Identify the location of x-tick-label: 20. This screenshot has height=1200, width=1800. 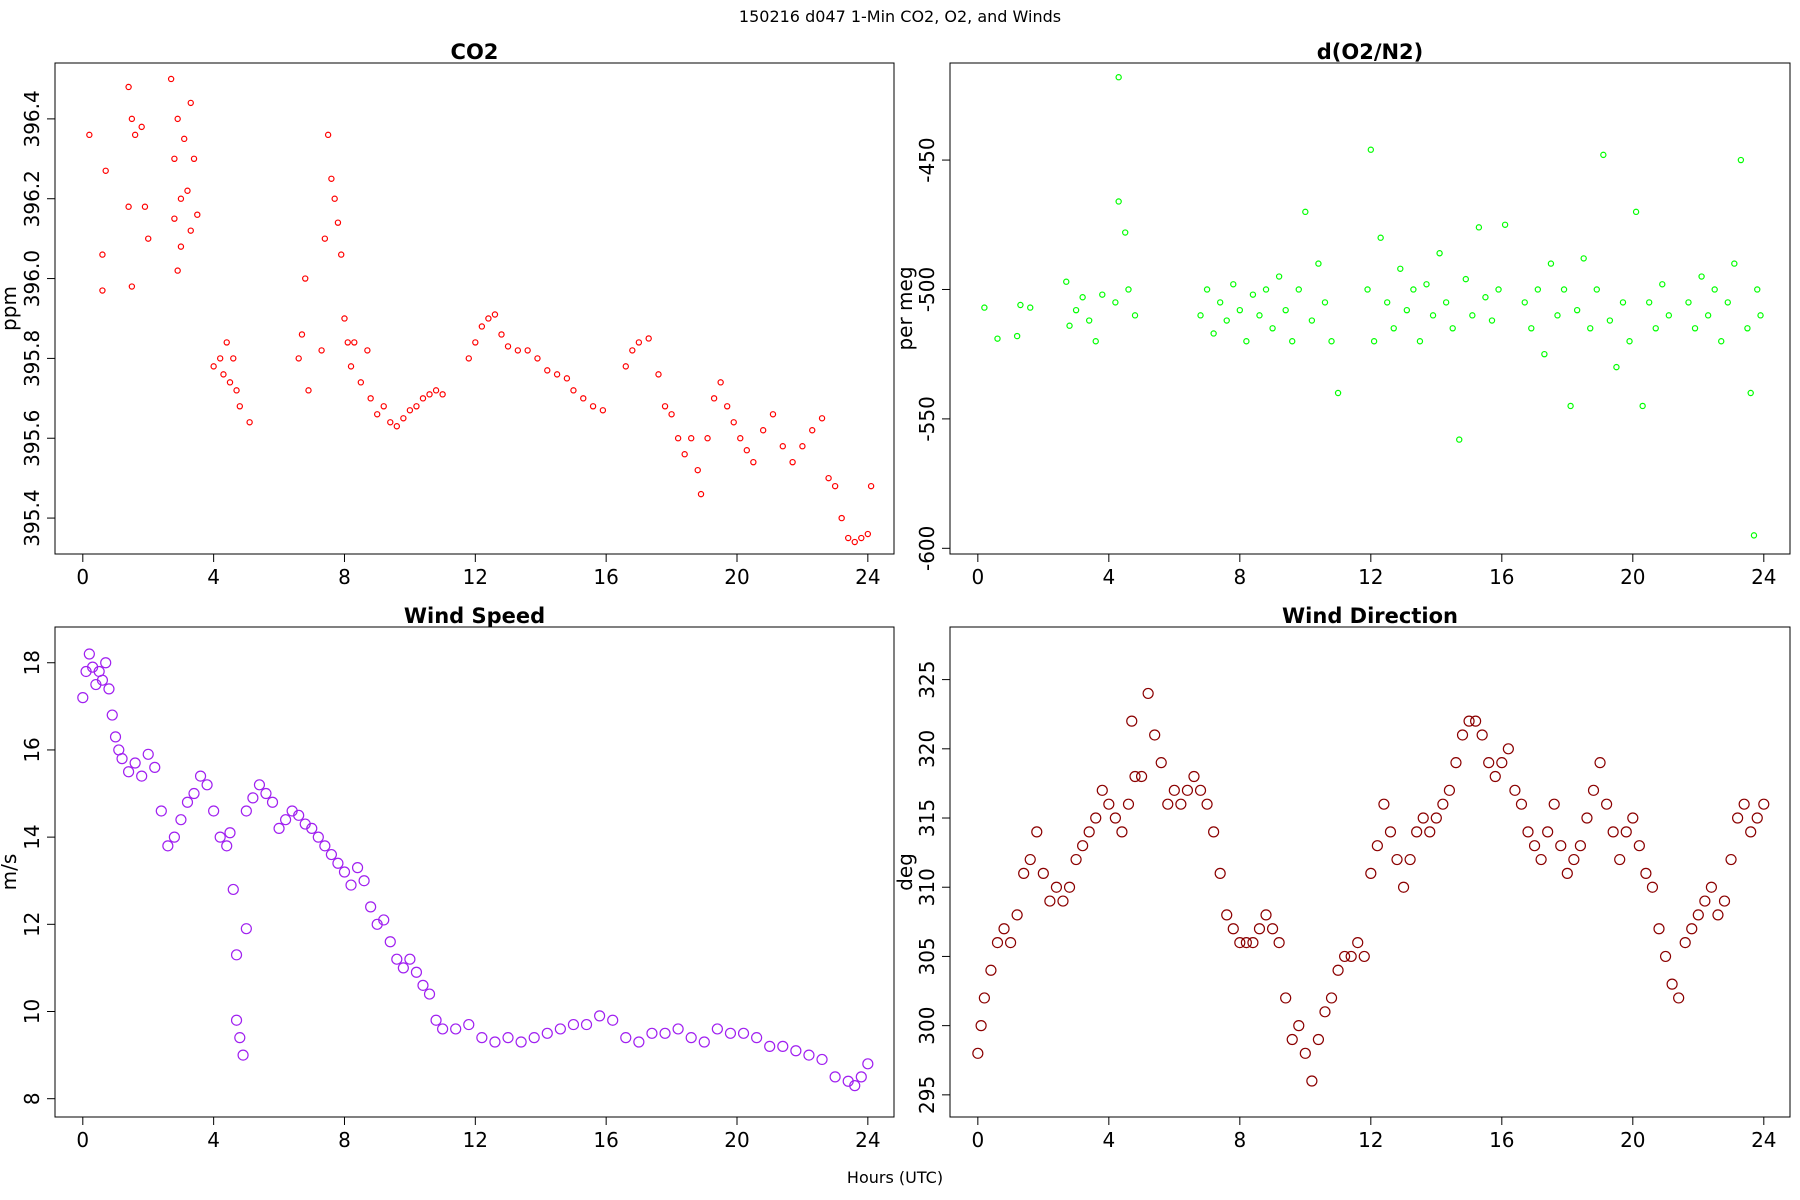
(736, 1140).